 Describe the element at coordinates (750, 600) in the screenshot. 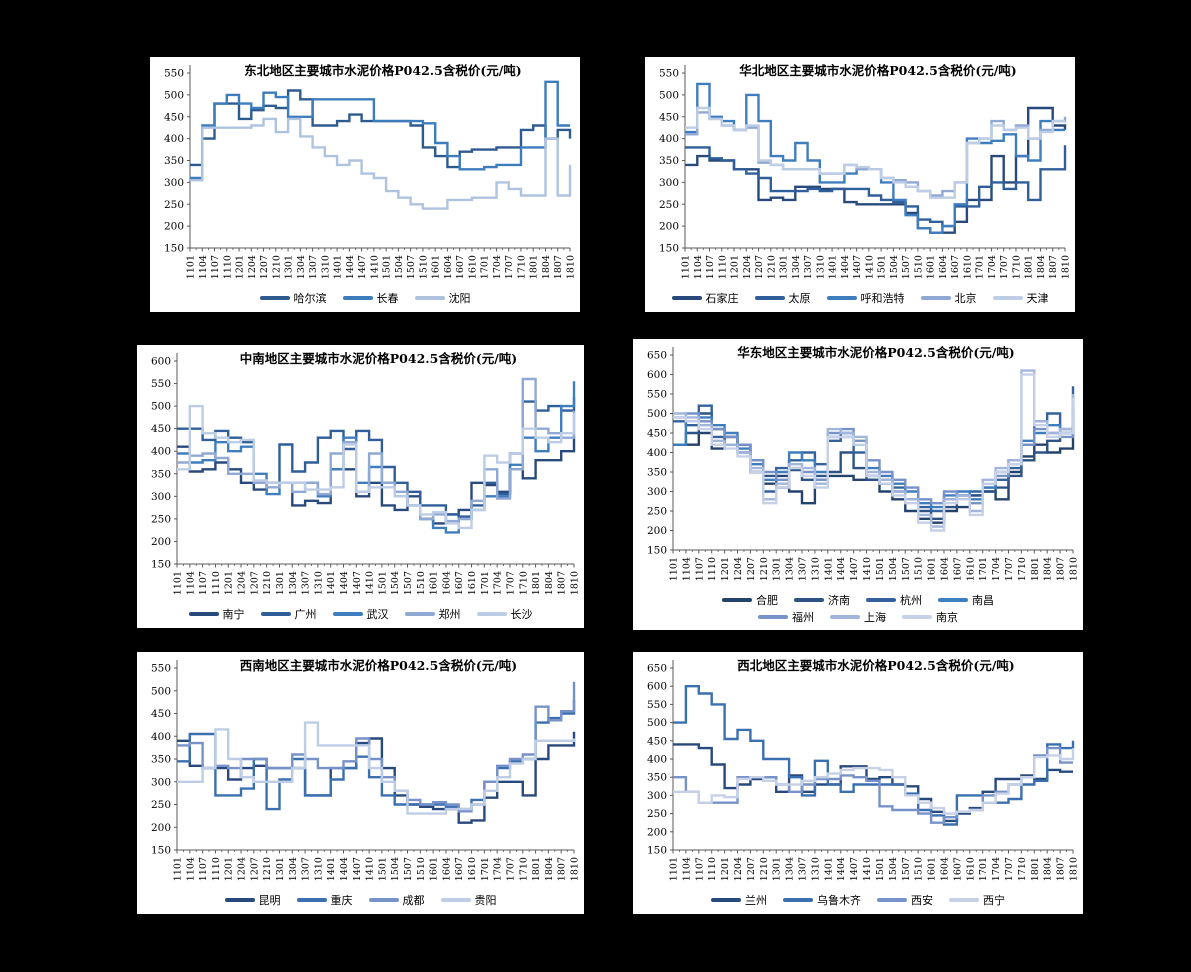

I see `legend-item: 合肥` at that location.